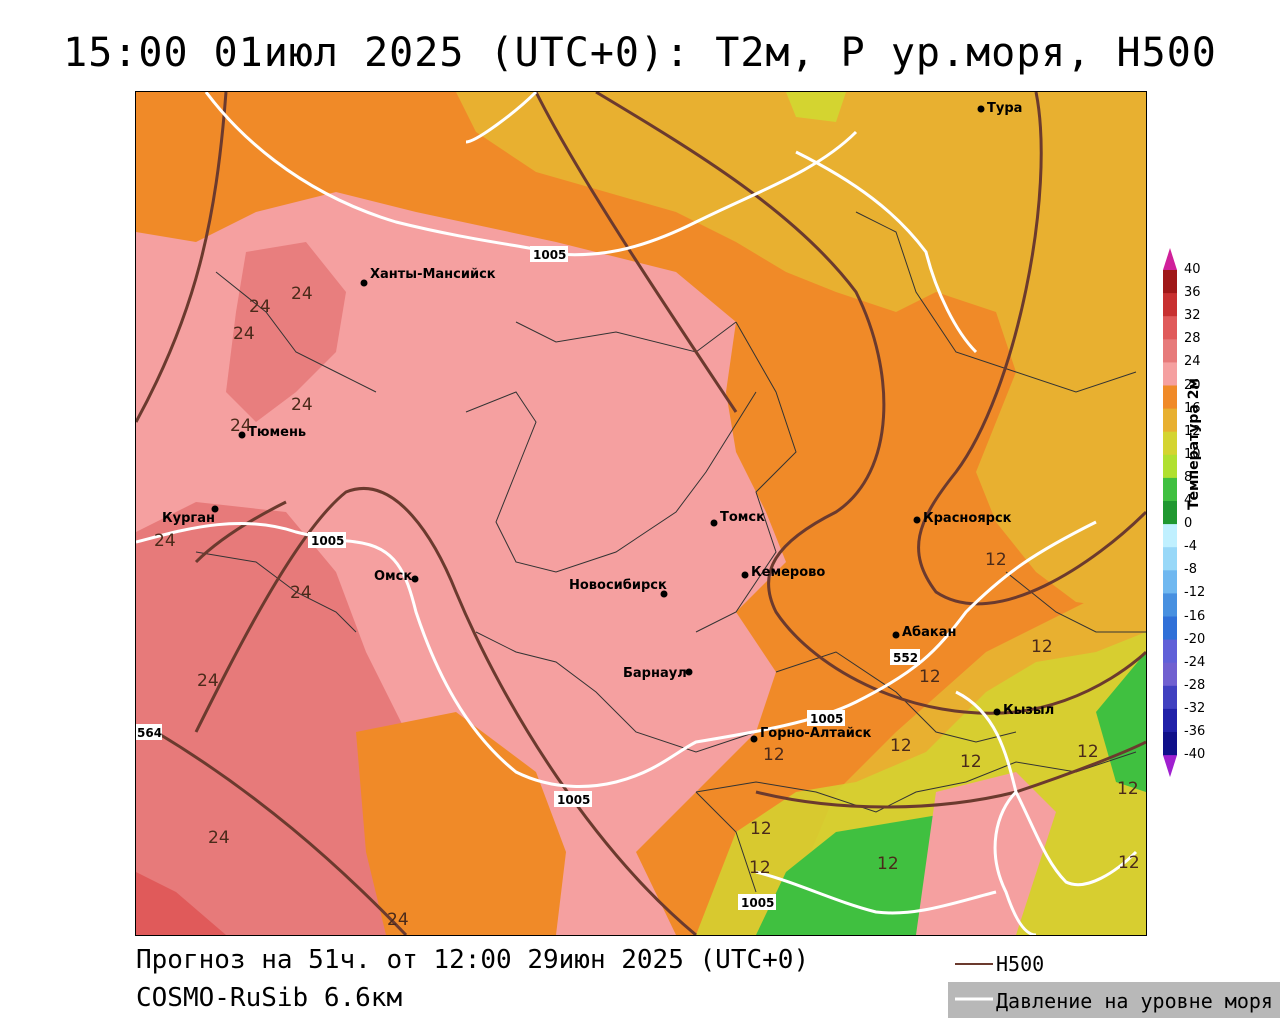 Image resolution: width=1280 pixels, height=1024 pixels. Describe the element at coordinates (1028, 710) in the screenshot. I see `city-label-kyzyl: Кызыл` at that location.